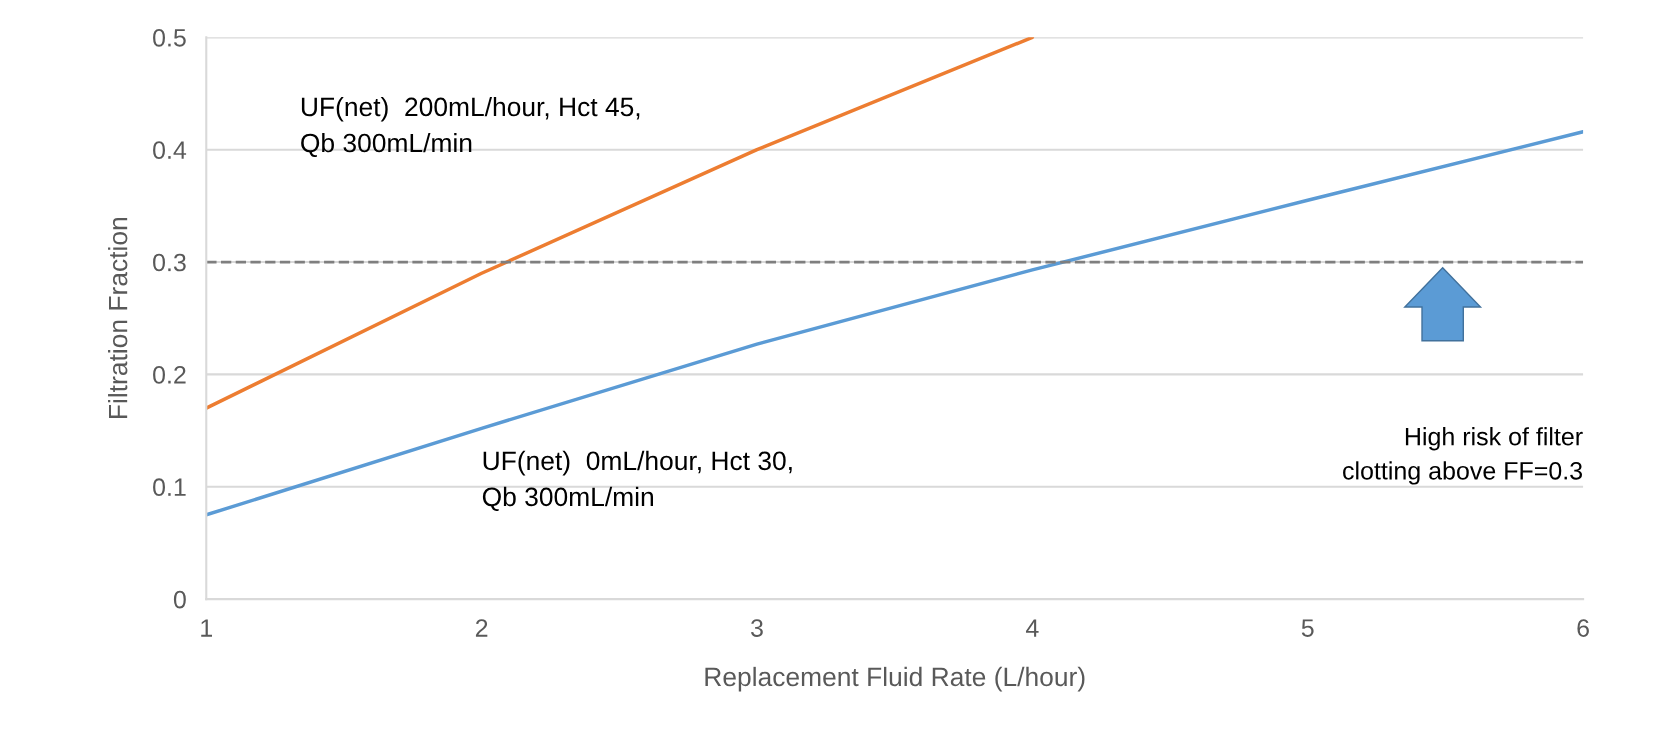 The width and height of the screenshot is (1677, 747). What do you see at coordinates (206, 628) in the screenshot?
I see `x-tick-label: 1` at bounding box center [206, 628].